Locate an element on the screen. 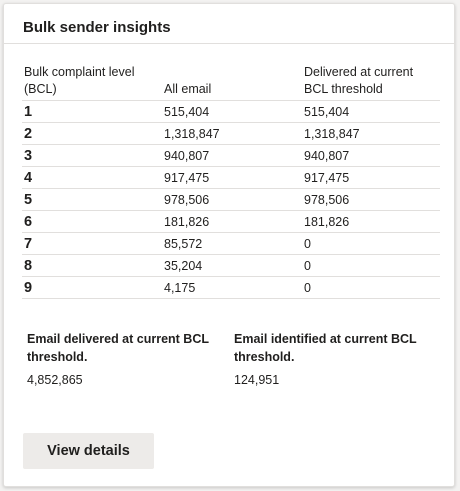  all-email-cell: 1,318,847 is located at coordinates (232, 133).